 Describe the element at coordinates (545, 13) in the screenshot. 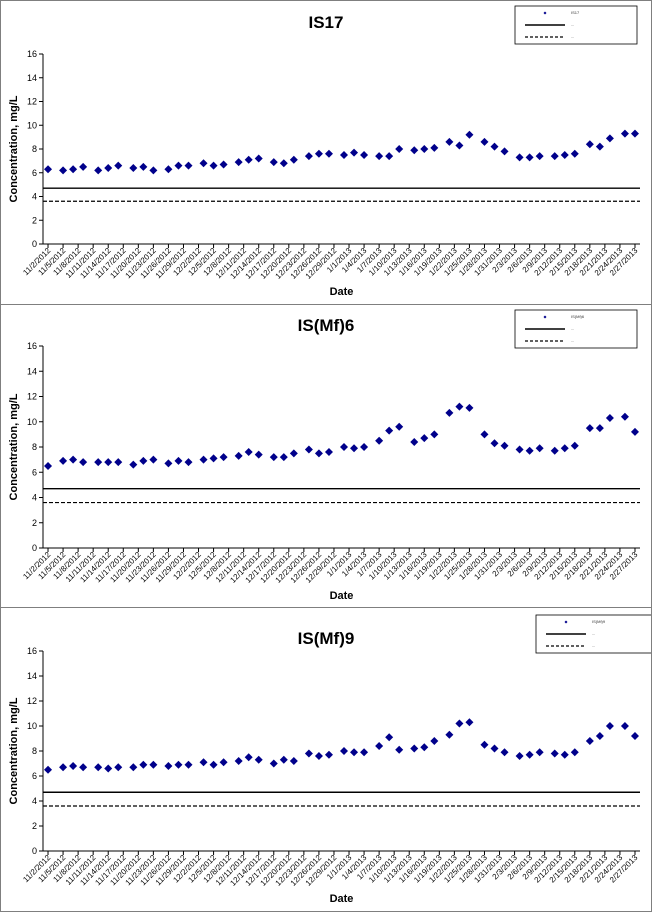

I see `legend-marker` at that location.